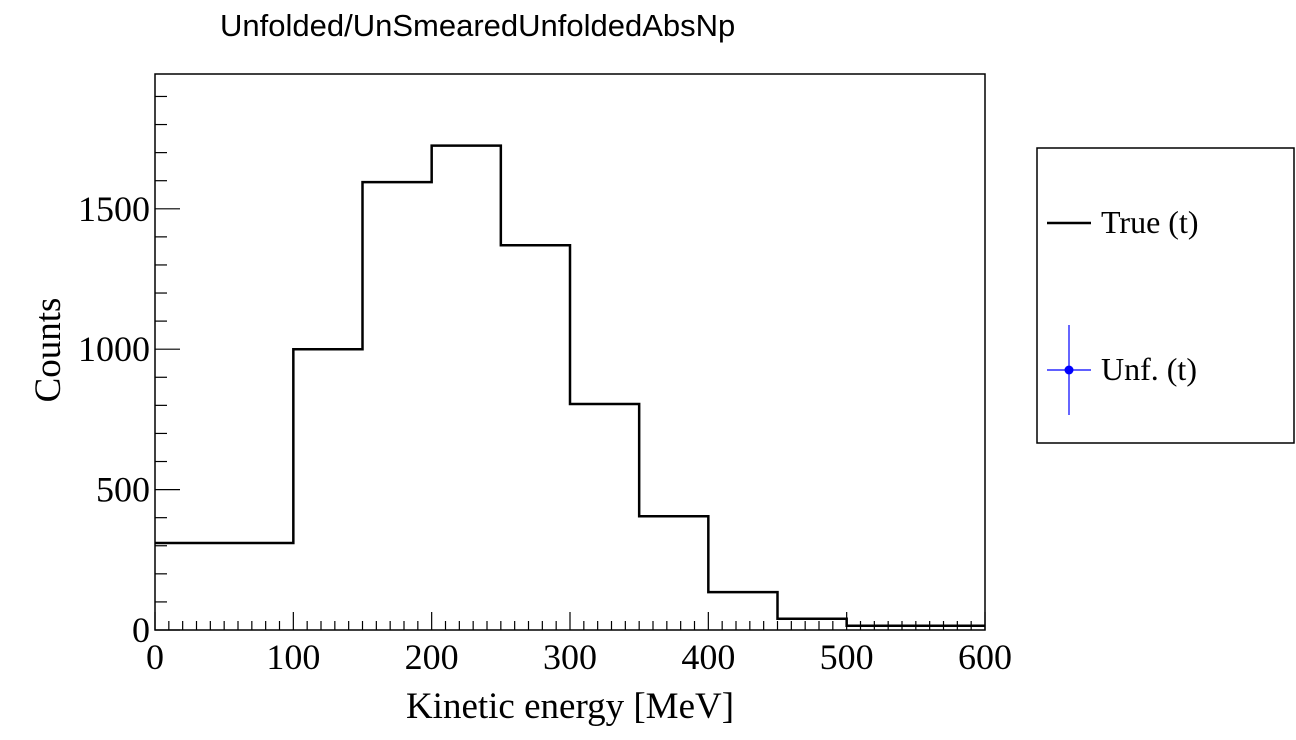 The height and width of the screenshot is (740, 1296). I want to click on y-tick-label: 500, so click(123, 490).